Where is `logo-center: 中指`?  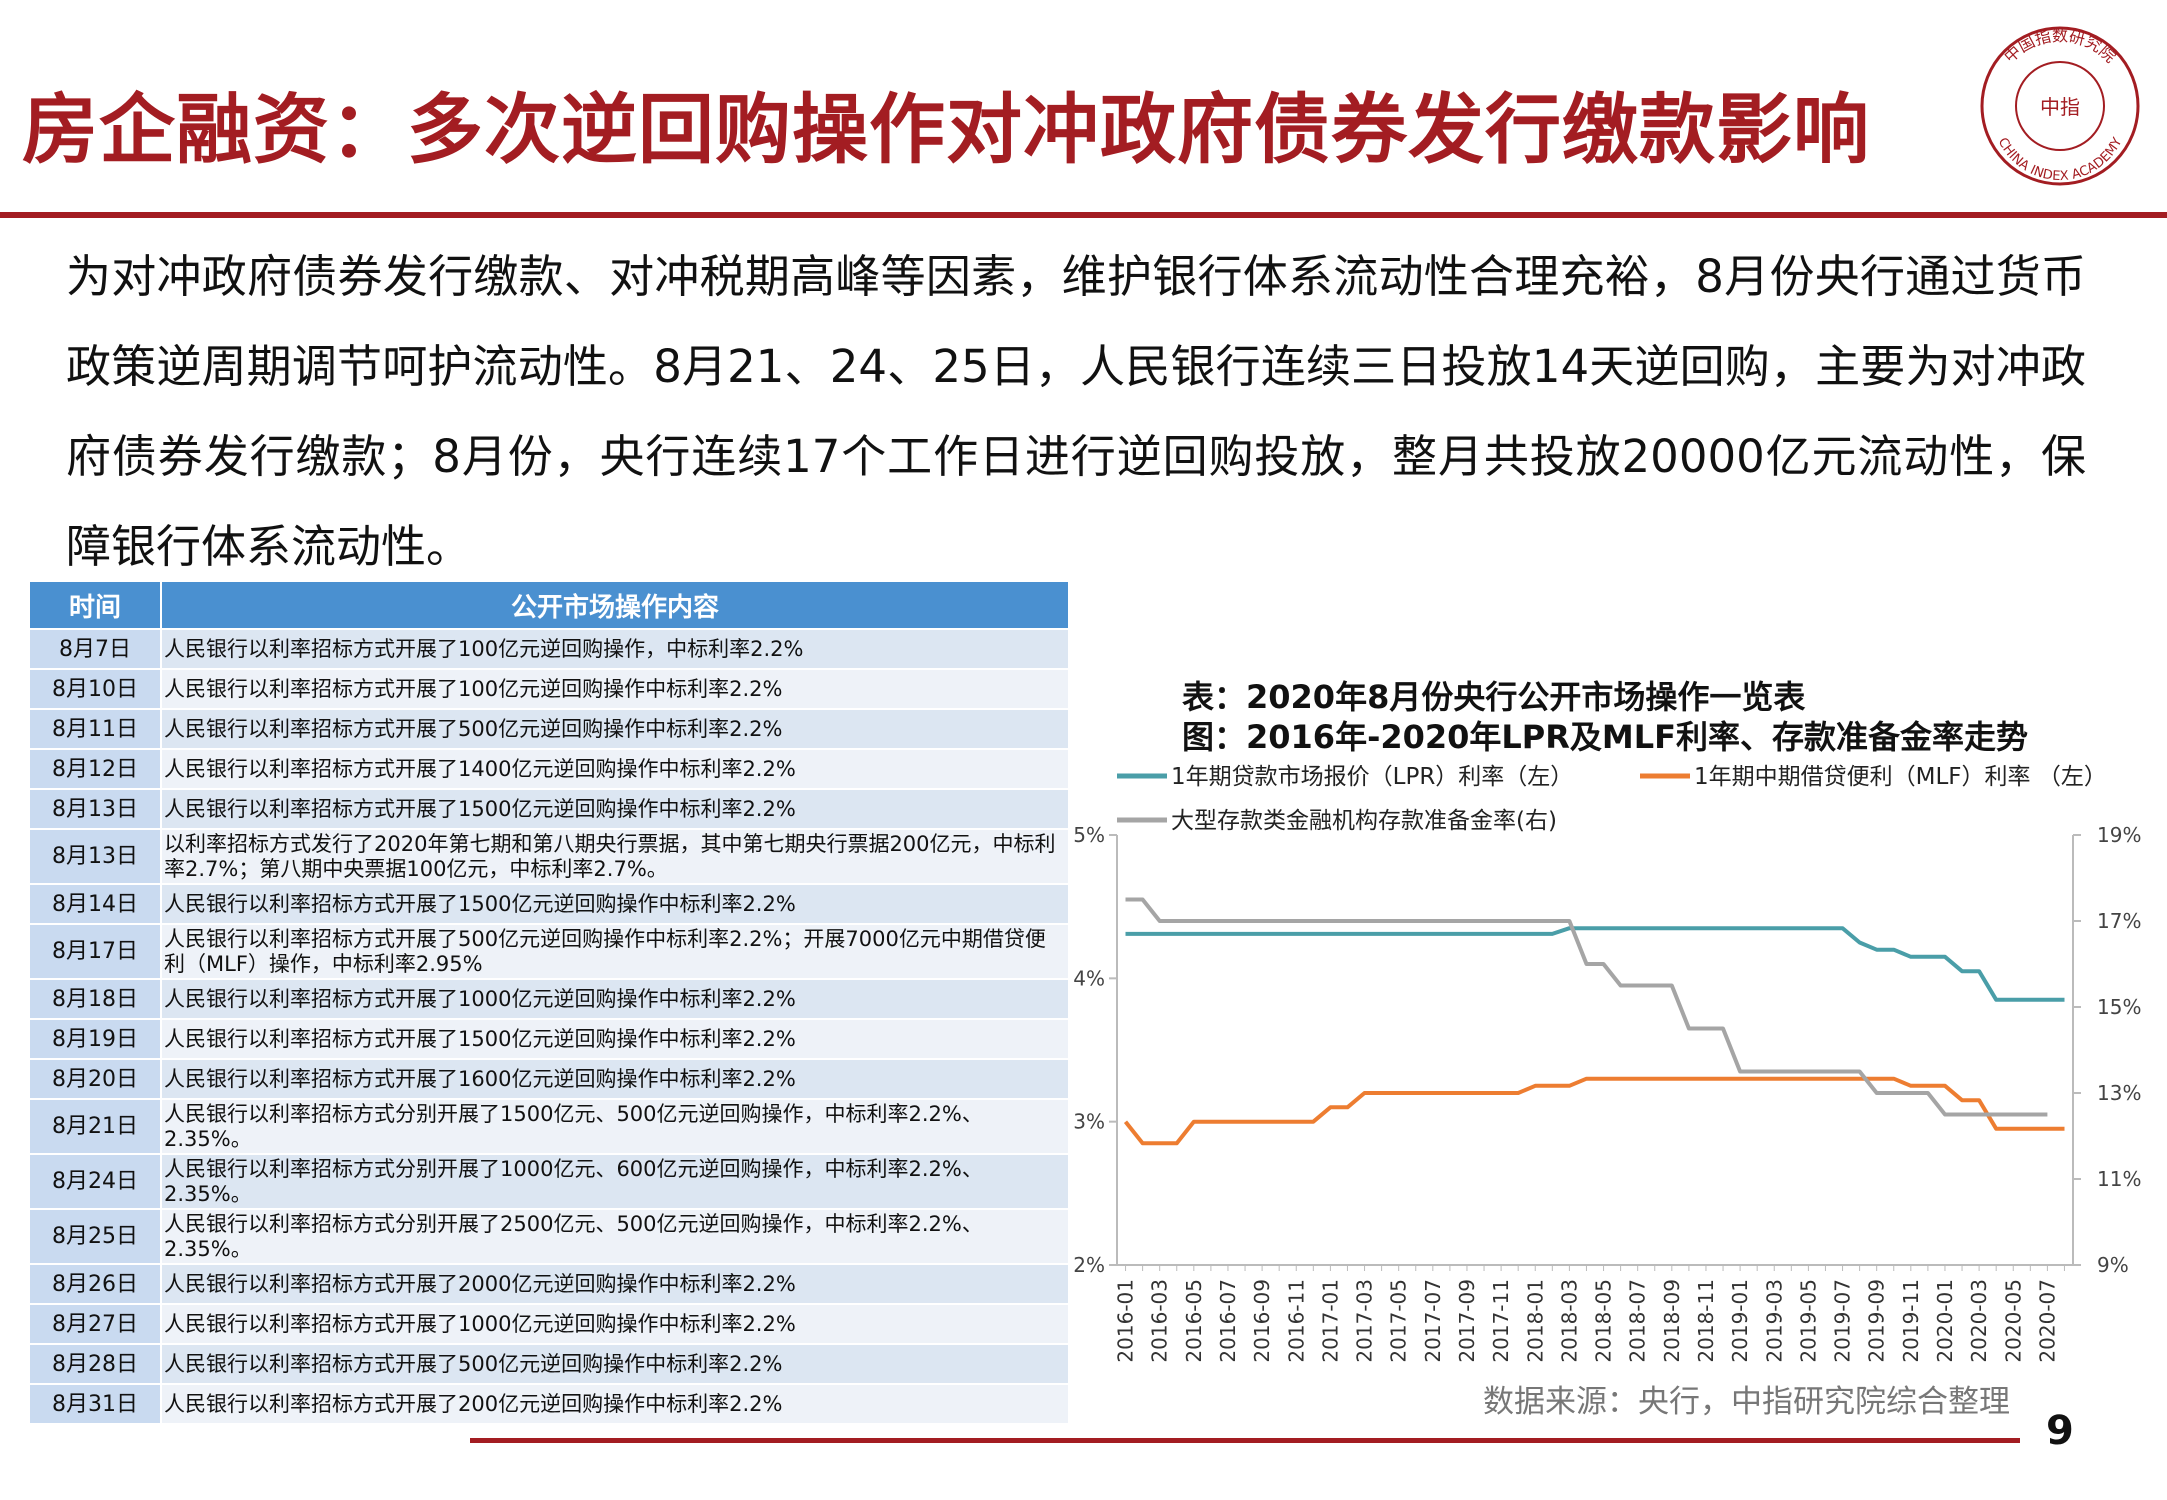
logo-center: 中指 is located at coordinates (2060, 107).